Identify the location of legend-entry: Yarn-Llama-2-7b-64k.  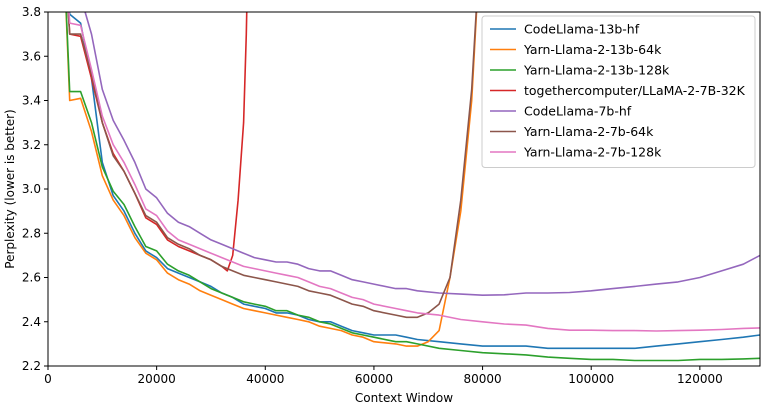
(588, 131).